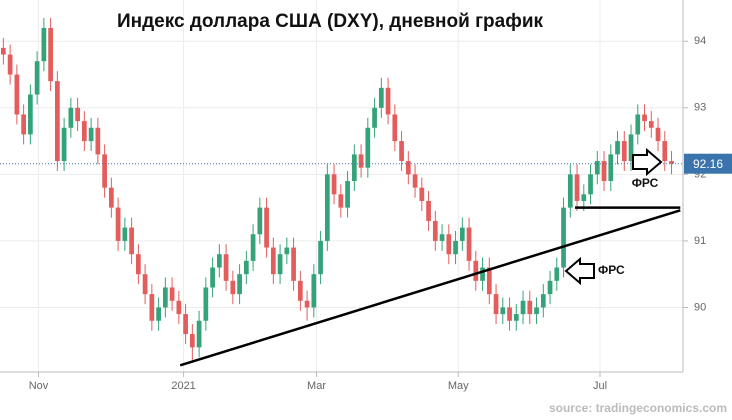 The width and height of the screenshot is (732, 420). I want to click on source: source: tradingeconomics.com, so click(638, 408).